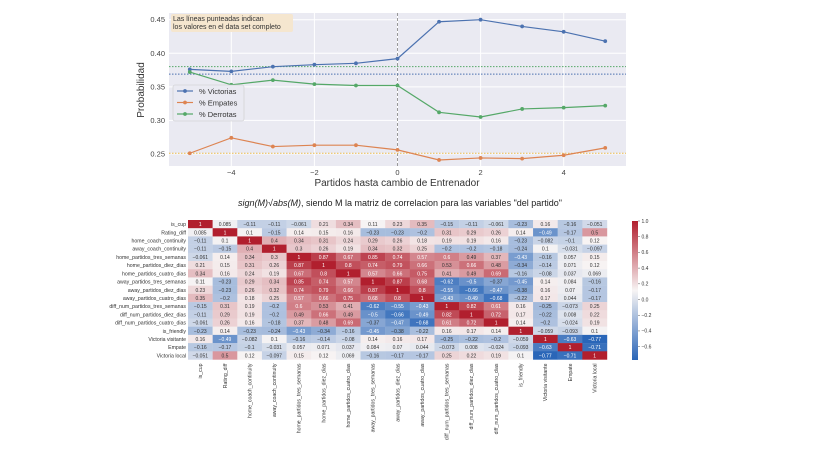  What do you see at coordinates (397, 172) in the screenshot?
I see `x-tick-label: 0` at bounding box center [397, 172].